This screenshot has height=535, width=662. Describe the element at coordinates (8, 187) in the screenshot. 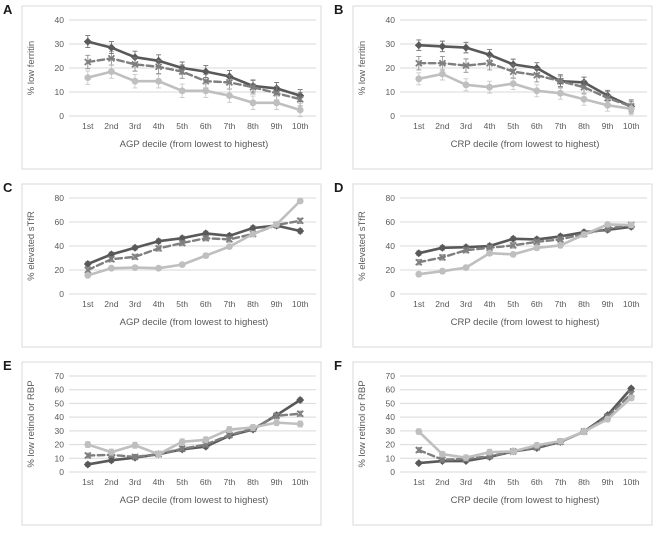

I see `panel-letter-c: C` at that location.